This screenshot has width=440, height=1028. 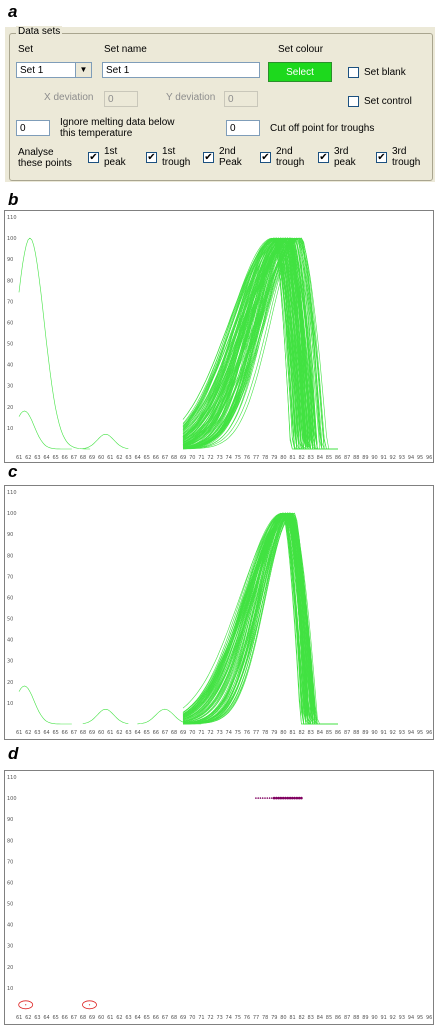 I want to click on analyse-point-label-3-line1: 2nd, so click(x=284, y=151).